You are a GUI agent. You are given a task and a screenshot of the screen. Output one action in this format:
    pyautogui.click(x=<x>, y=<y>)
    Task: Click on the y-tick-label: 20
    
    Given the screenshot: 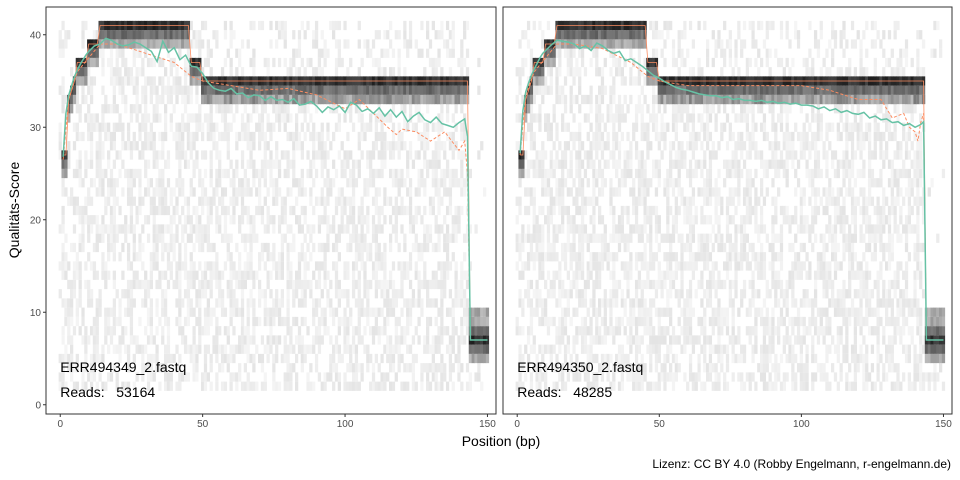 What is the action you would take?
    pyautogui.click(x=36, y=220)
    